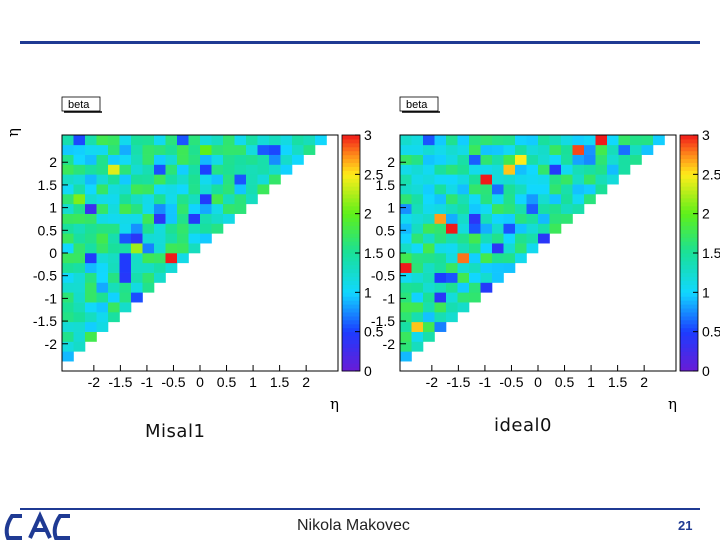 This screenshot has height=542, width=720. I want to click on colorbar-tick-label: 2.5, so click(711, 174).